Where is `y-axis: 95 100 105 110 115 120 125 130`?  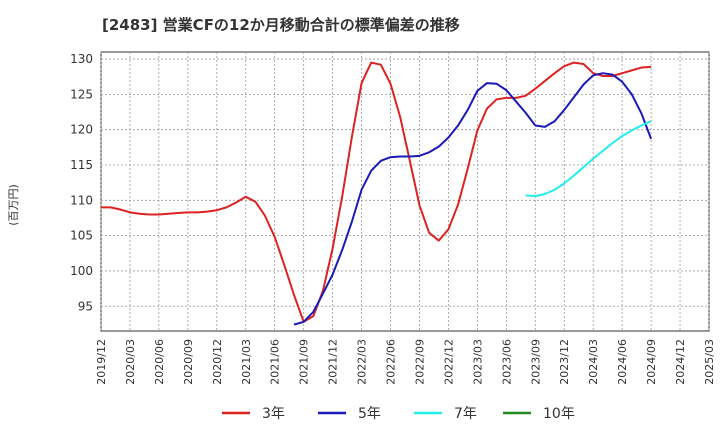 y-axis: 95 100 105 110 115 120 125 130 is located at coordinates (81, 182).